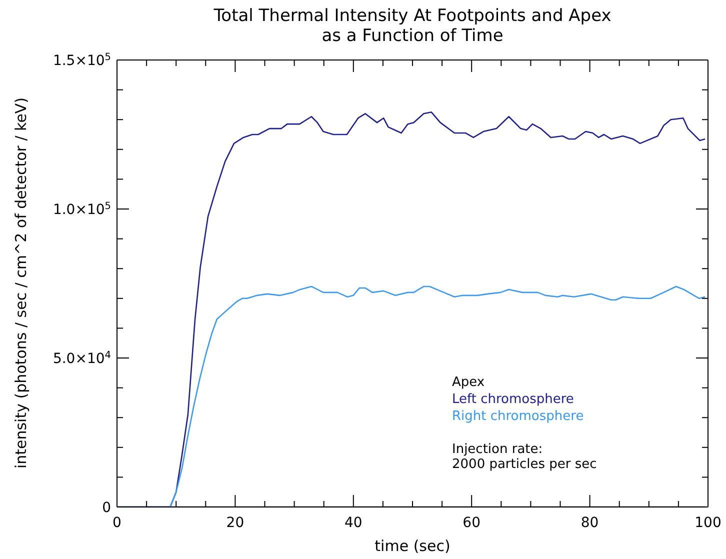 This screenshot has height=559, width=726. What do you see at coordinates (513, 399) in the screenshot?
I see `text: Left chromosphere` at bounding box center [513, 399].